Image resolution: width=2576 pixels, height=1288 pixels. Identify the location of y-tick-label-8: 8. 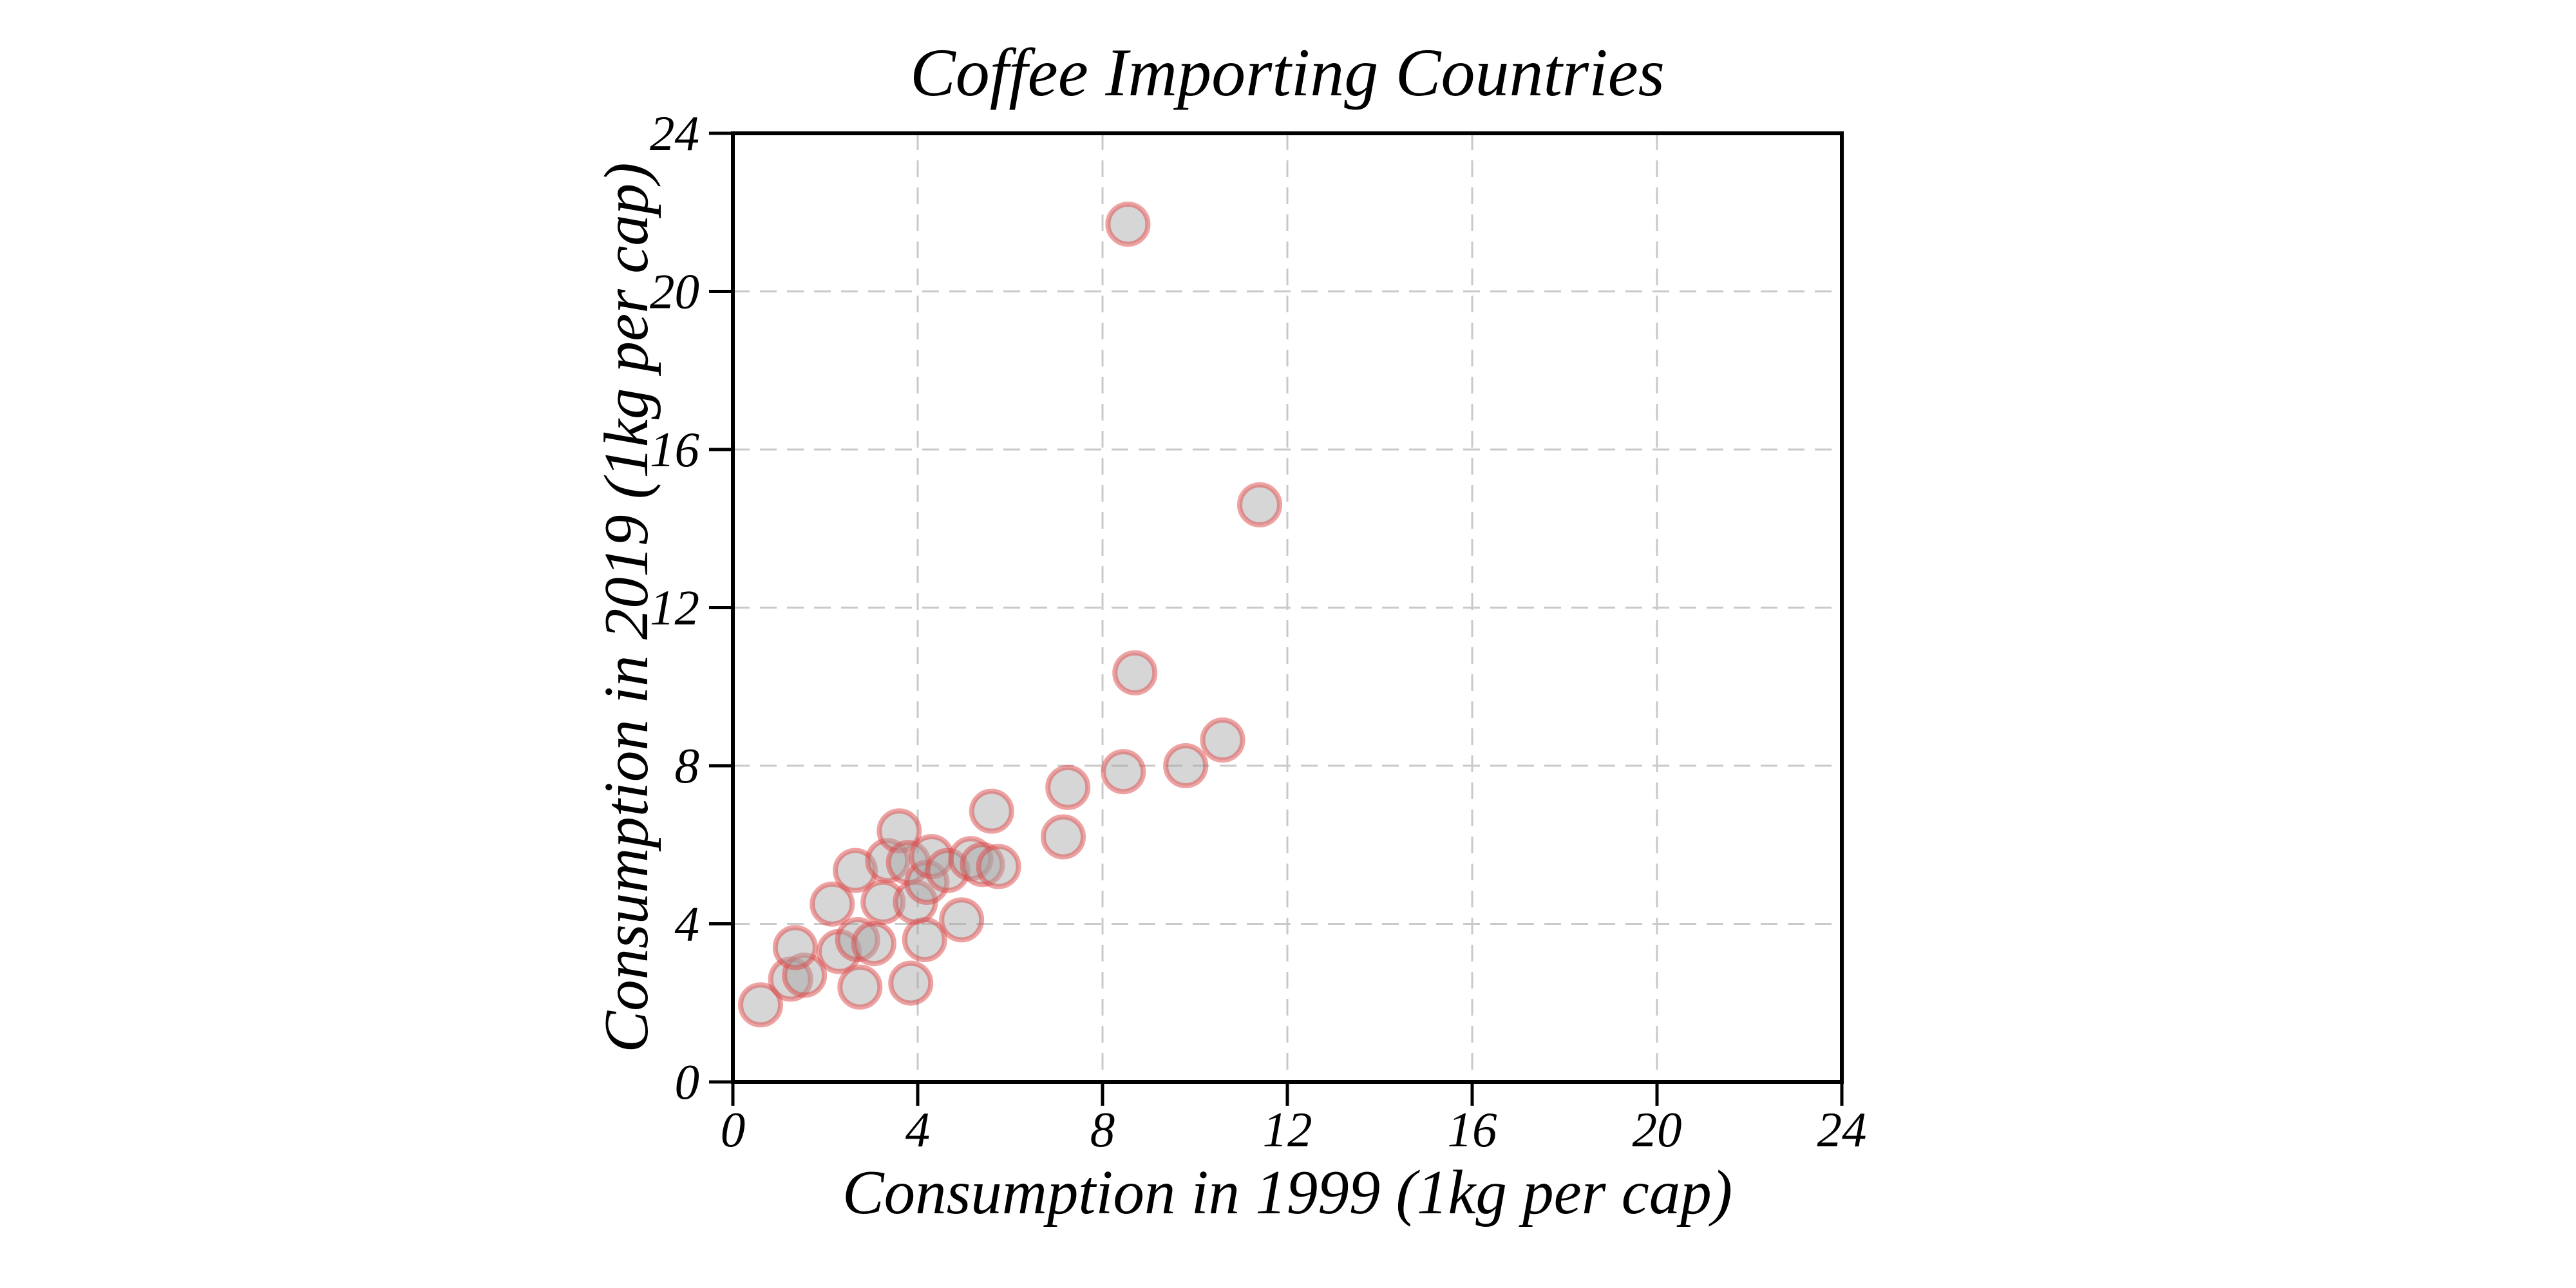
(687, 765).